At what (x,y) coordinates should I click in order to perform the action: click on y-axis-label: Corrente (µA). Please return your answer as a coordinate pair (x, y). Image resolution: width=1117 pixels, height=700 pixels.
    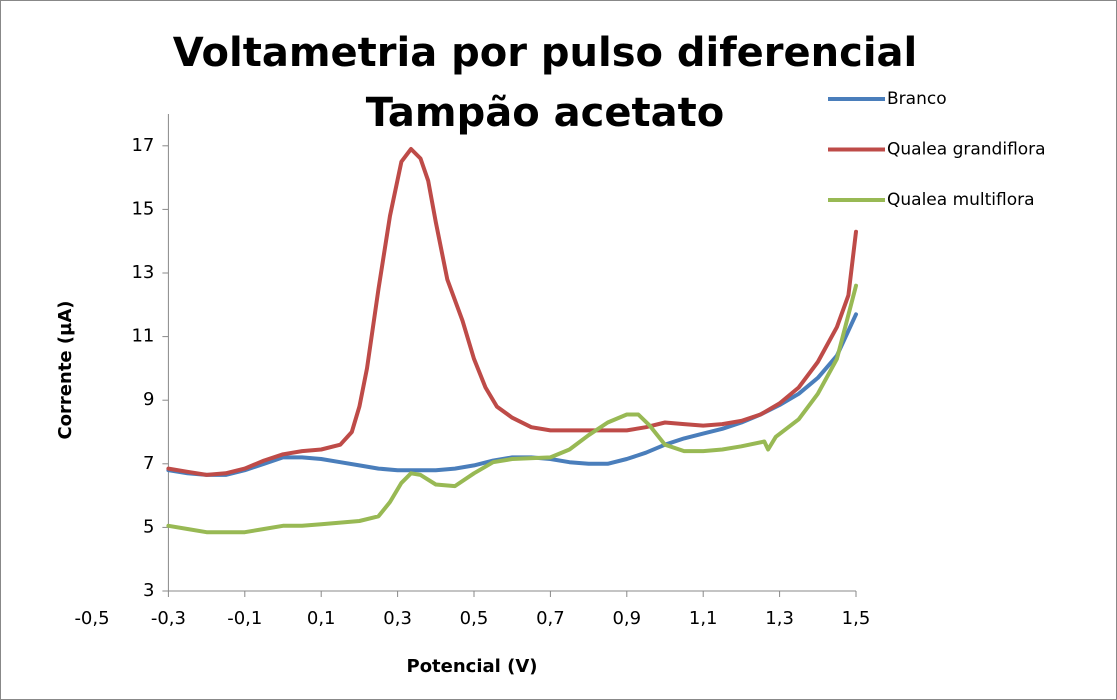
    Looking at the image, I should click on (65, 369).